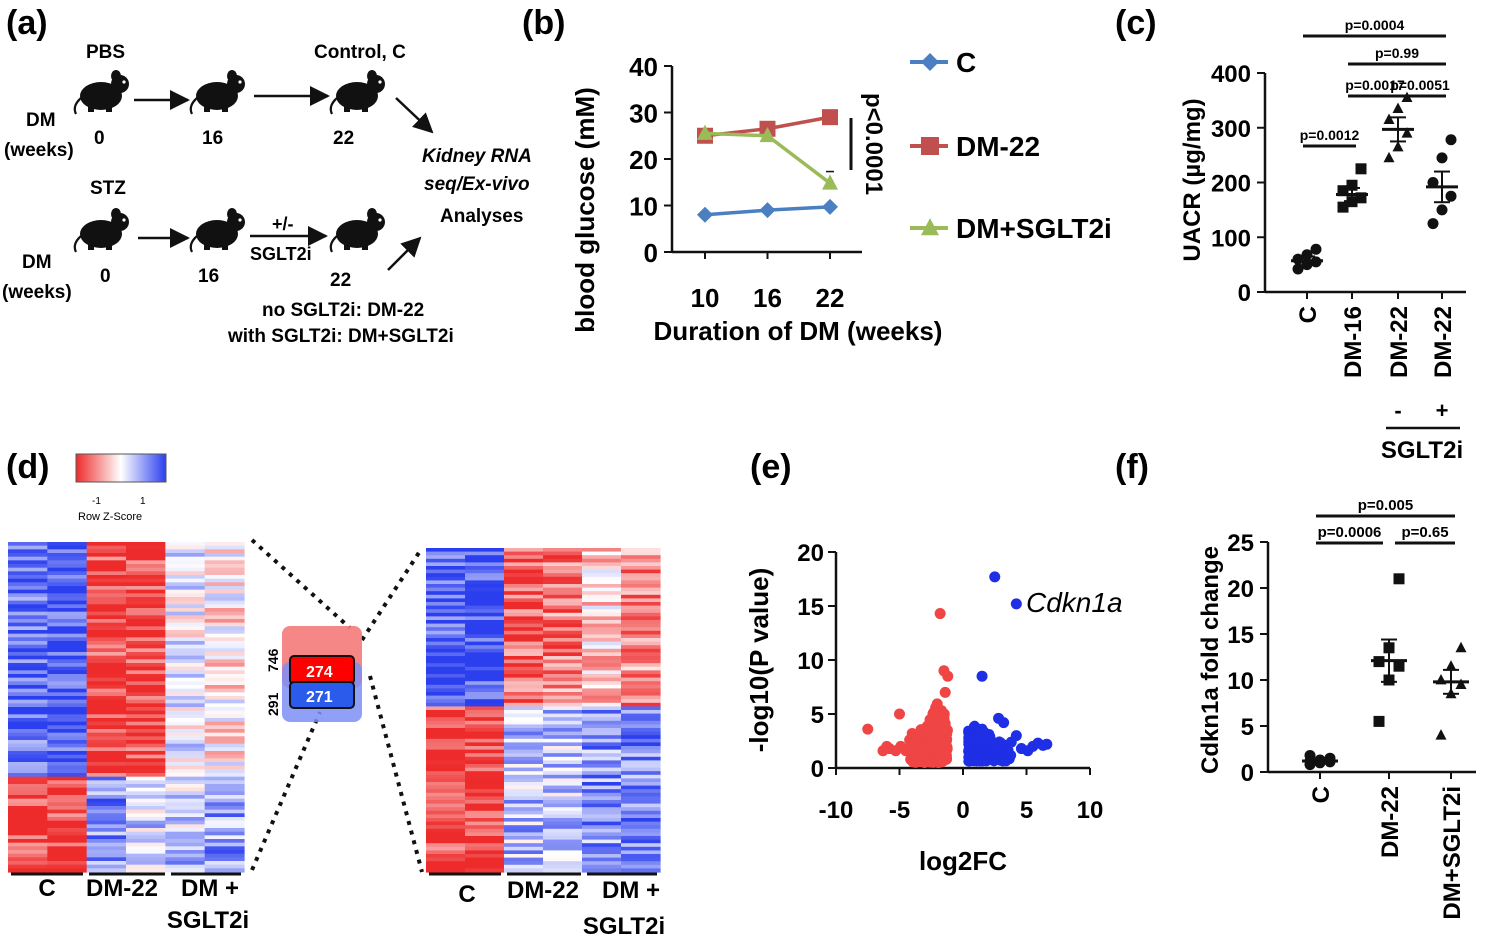 The image size is (1496, 948). Describe the element at coordinates (1136, 23) in the screenshot. I see `panel-label-c: (c)` at that location.